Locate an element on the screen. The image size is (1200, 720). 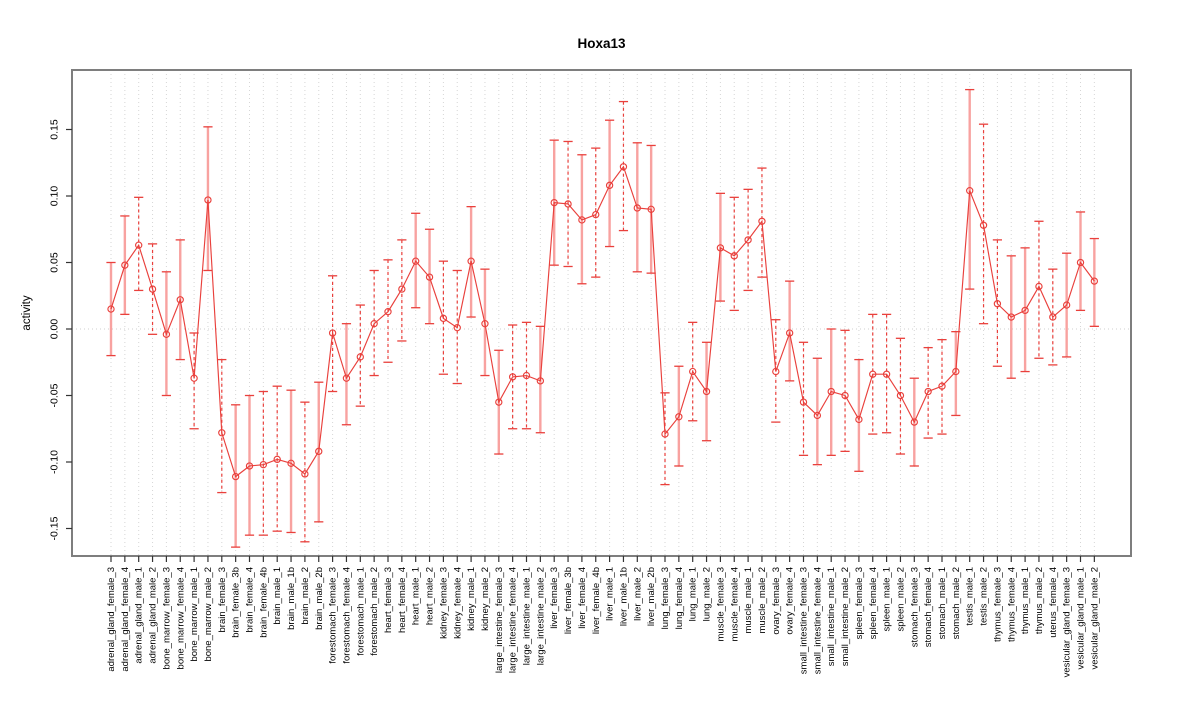
x-tick-label: adrenal_gland_male_2 is located at coordinates (153, 615).